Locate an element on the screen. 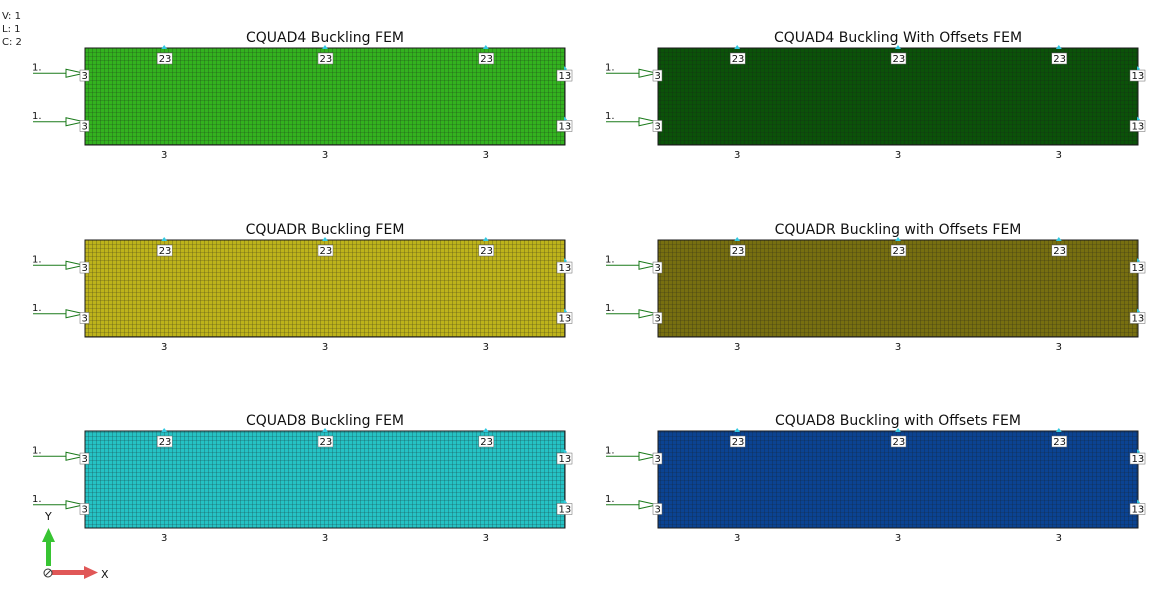  view-id-label: V: 1 is located at coordinates (11, 16).